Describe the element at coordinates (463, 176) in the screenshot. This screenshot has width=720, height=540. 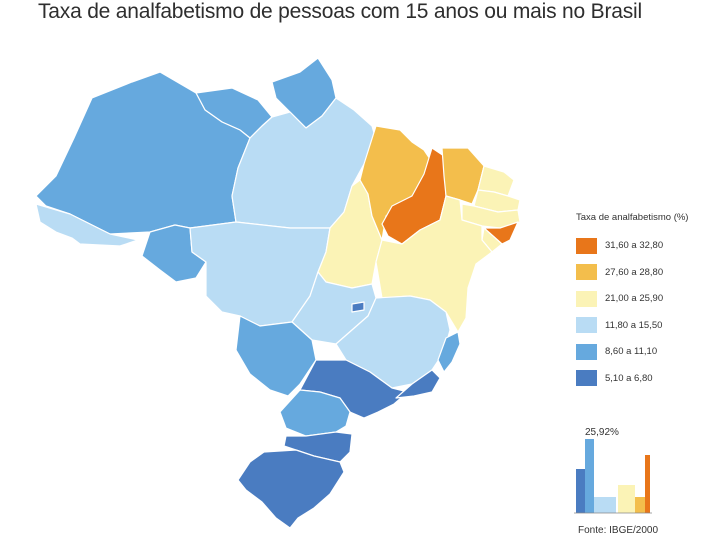
I see `state-ceara` at that location.